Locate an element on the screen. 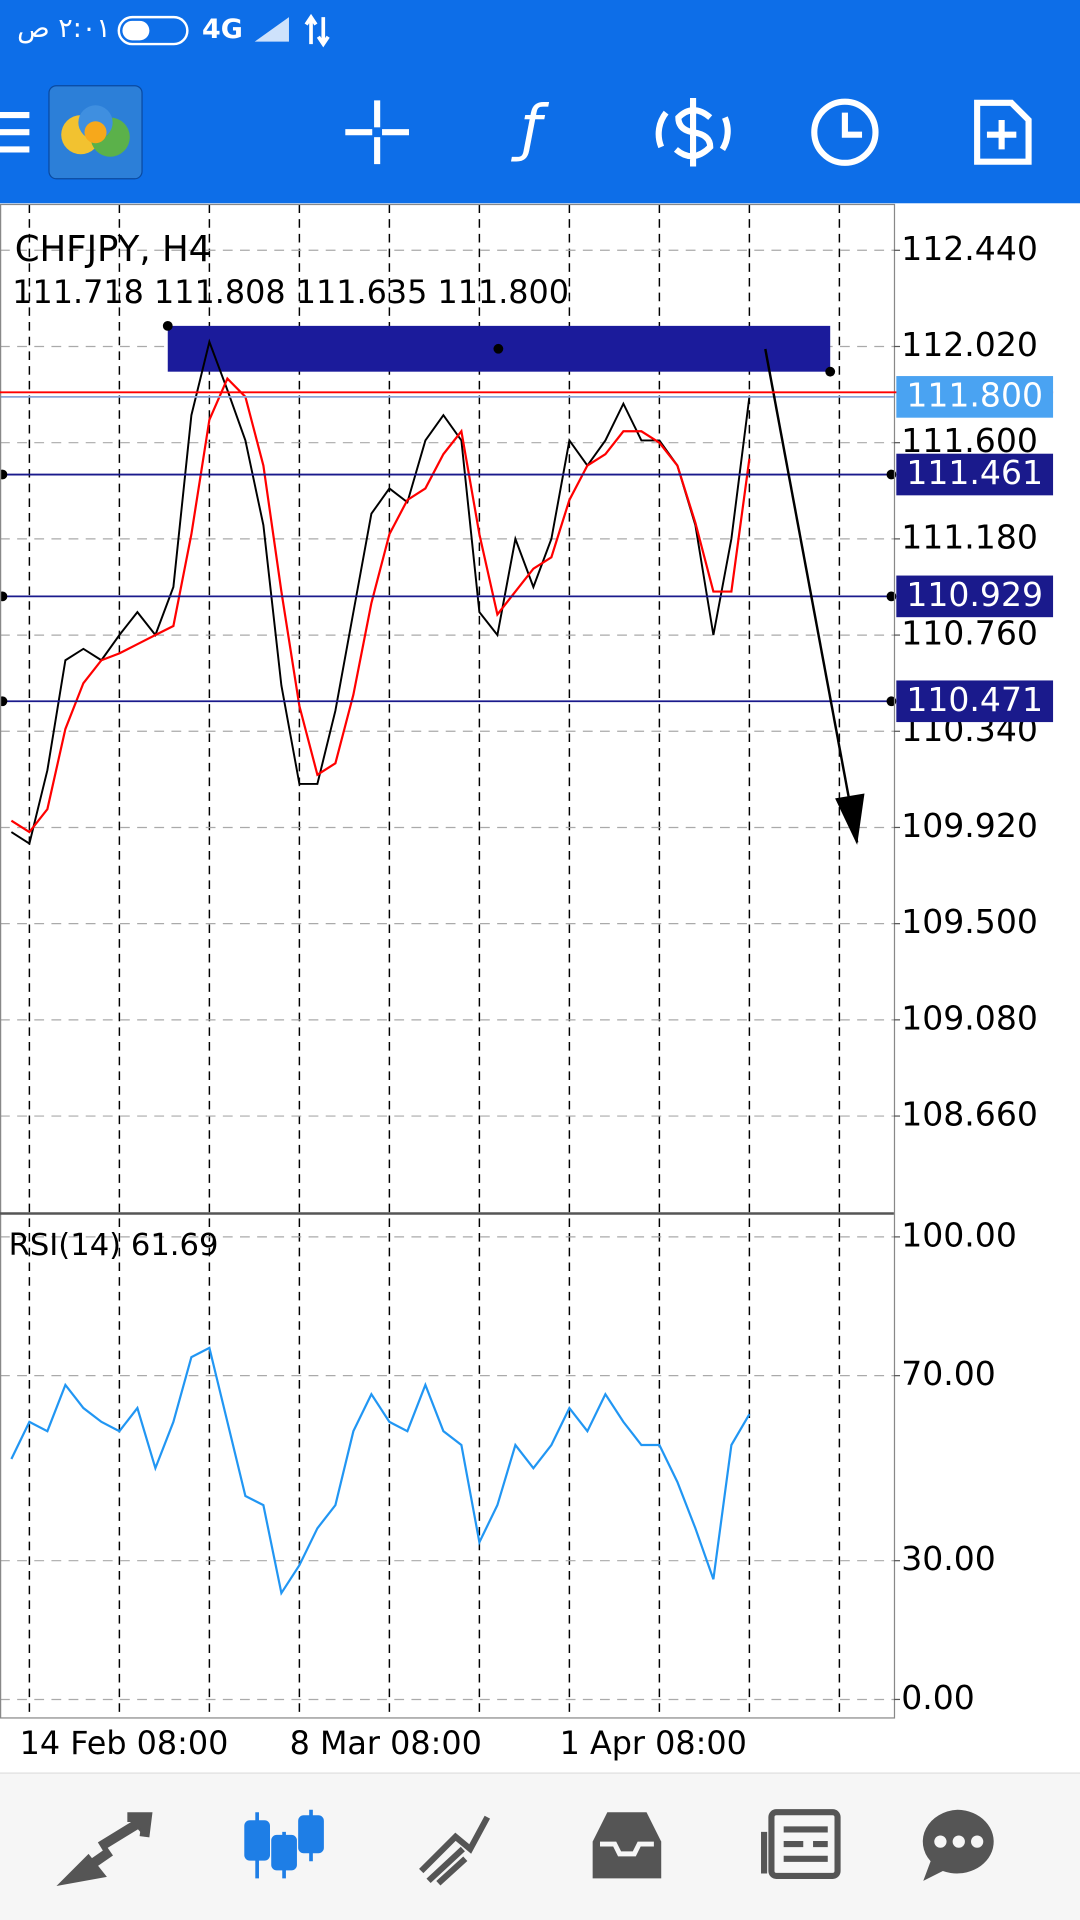 This screenshot has height=1920, width=1080. y-tick-label: 70.00 is located at coordinates (948, 1373).